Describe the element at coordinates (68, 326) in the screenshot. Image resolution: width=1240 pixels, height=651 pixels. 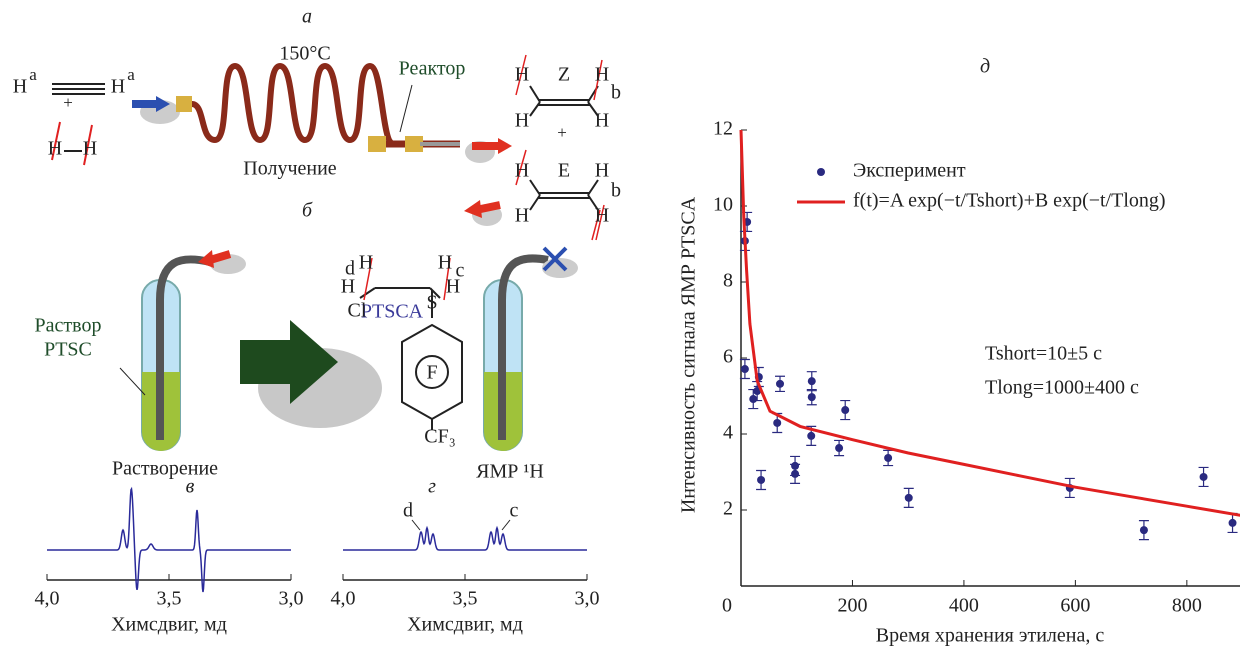
I see `diagram-label: Раствор` at that location.